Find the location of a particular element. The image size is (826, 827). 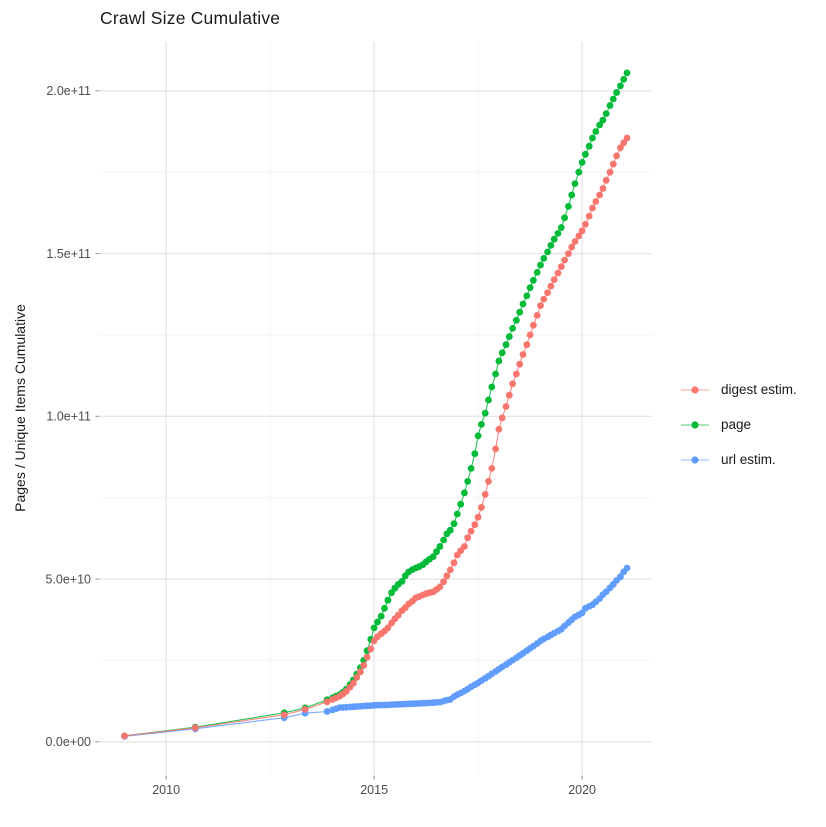

legend: digest estim. page url estim. is located at coordinates (738, 424).